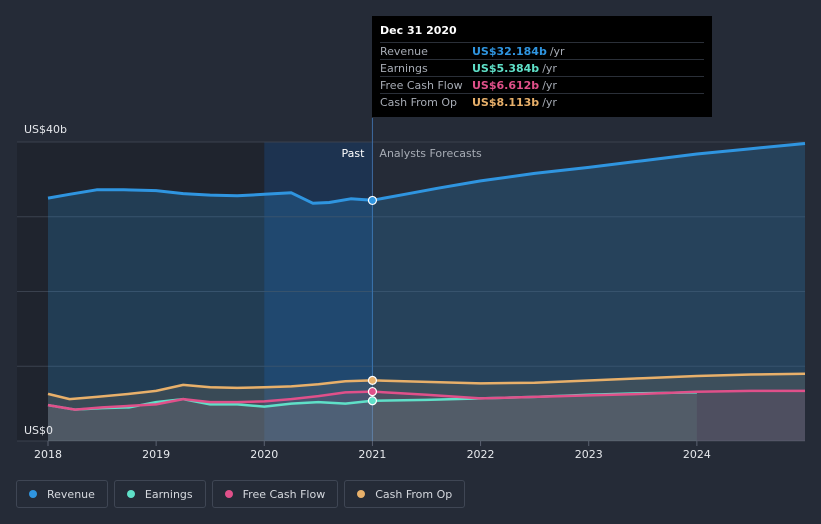 This screenshot has height=524, width=821. I want to click on tooltip-value: US$5.384b, so click(506, 68).